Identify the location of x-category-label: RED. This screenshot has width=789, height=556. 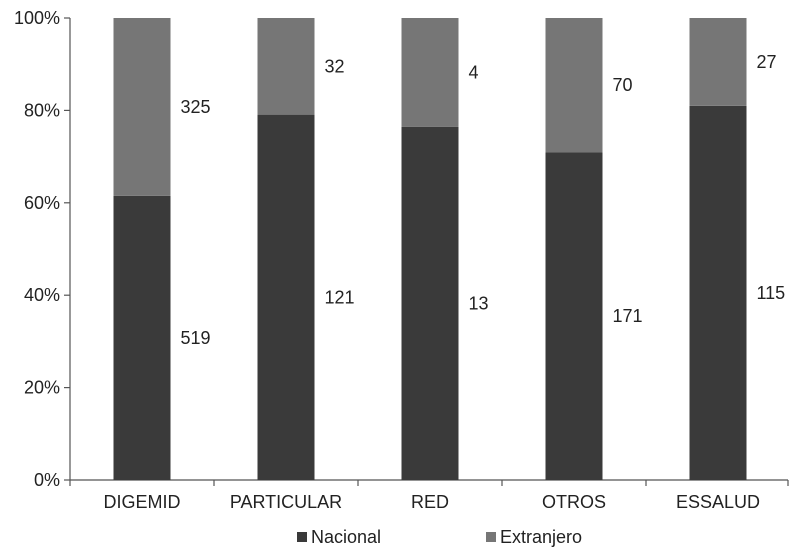
(430, 502).